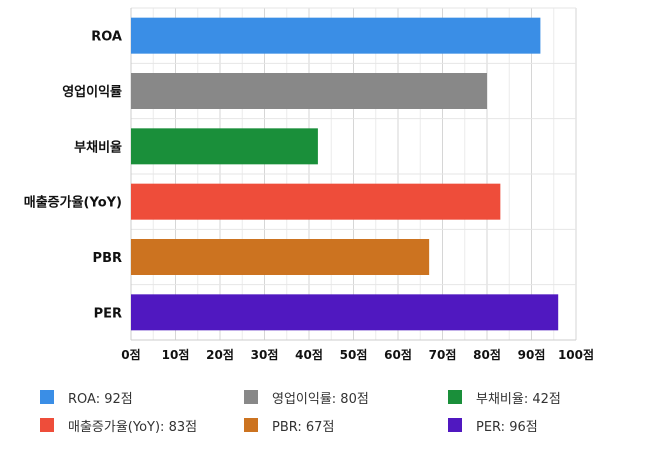  What do you see at coordinates (107, 258) in the screenshot?
I see `category-label: PBR` at bounding box center [107, 258].